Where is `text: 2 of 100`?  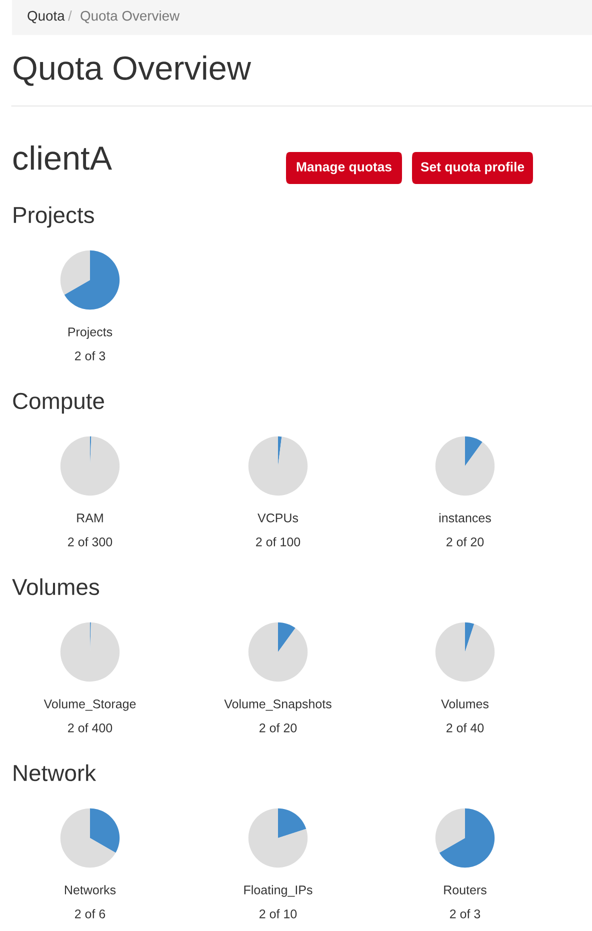 text: 2 of 100 is located at coordinates (278, 541).